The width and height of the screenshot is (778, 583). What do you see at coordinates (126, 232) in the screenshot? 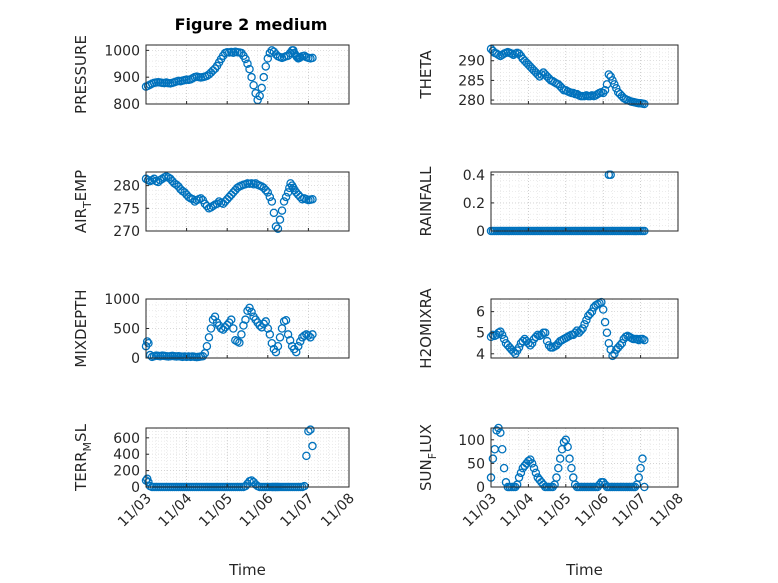
I see `y-tick-label: 270` at bounding box center [126, 232].